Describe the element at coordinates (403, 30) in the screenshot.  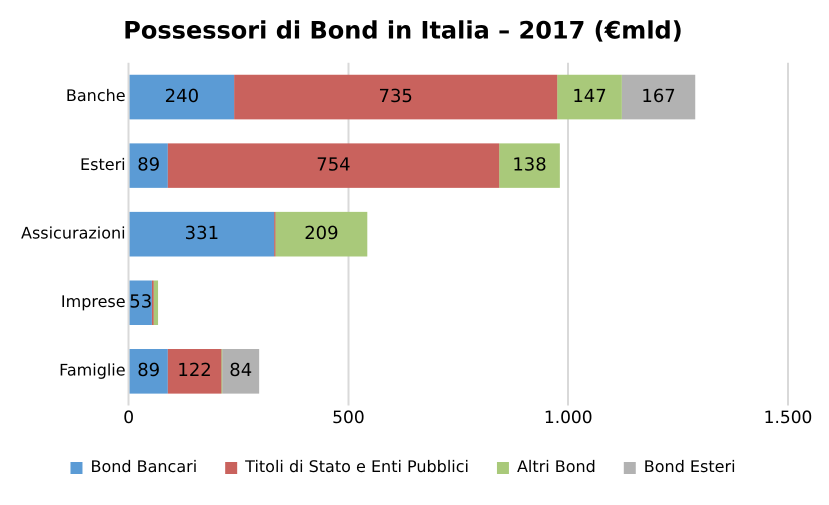
I see `chart-title: Possessori di Bond in Italia – 2017 (€mld)` at that location.